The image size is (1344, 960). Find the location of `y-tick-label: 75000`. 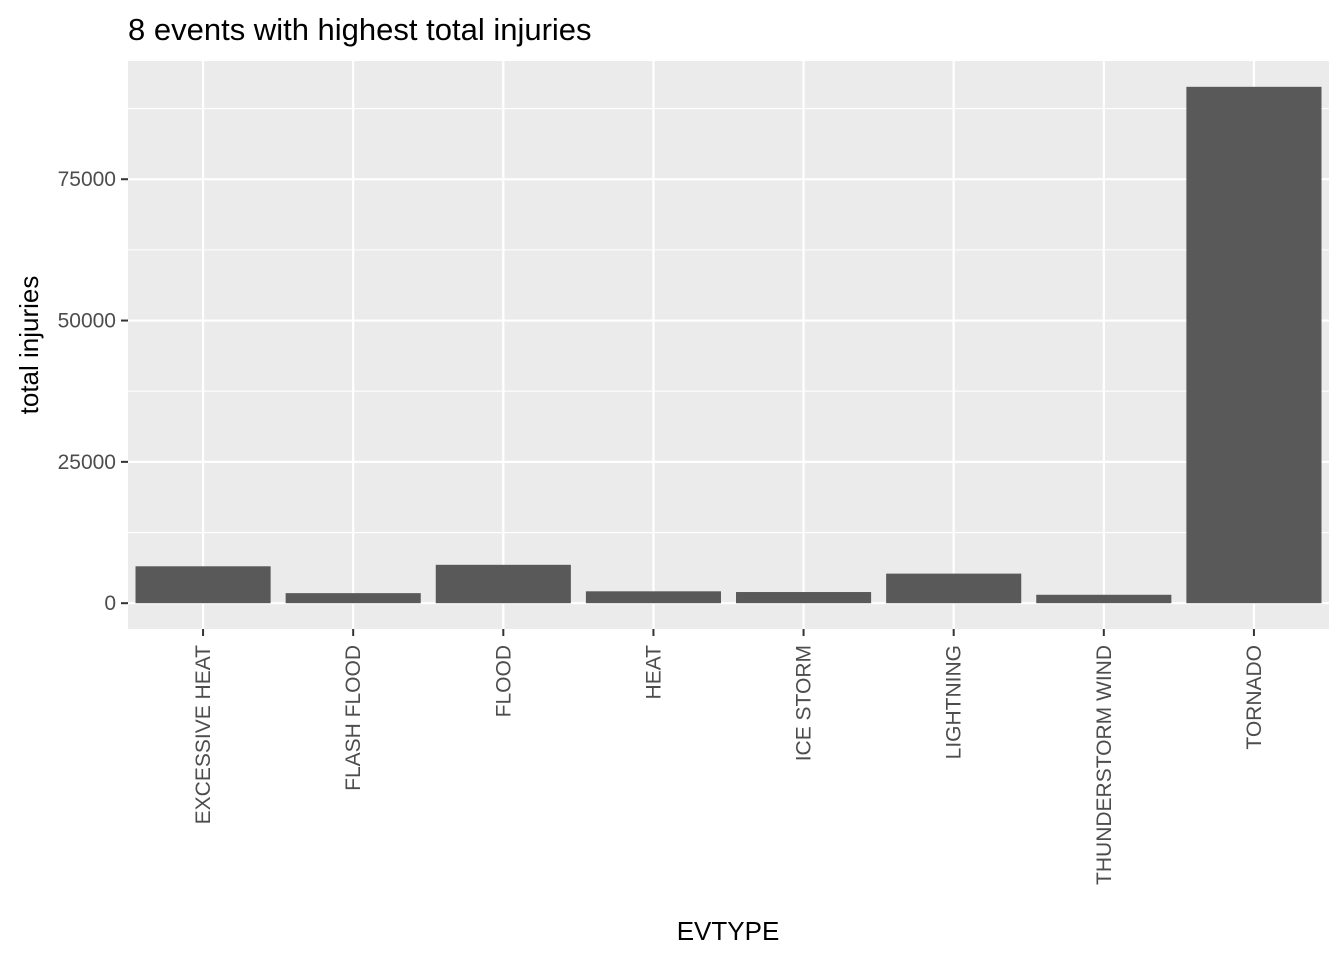

y-tick-label: 75000 is located at coordinates (87, 179).